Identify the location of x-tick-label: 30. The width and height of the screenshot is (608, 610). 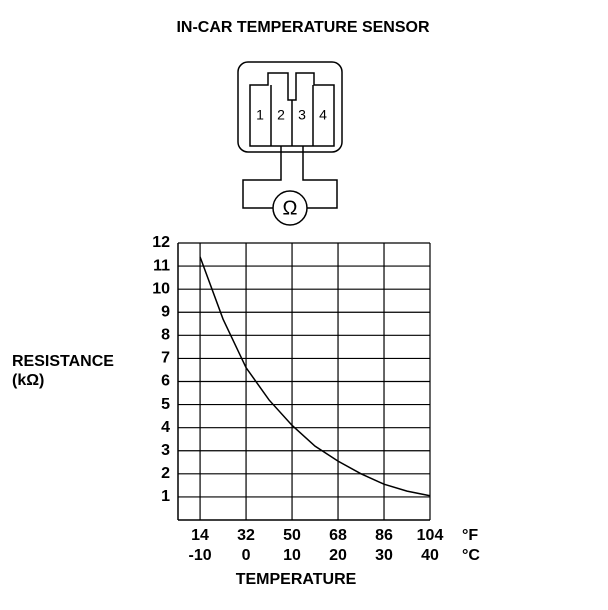
(384, 555).